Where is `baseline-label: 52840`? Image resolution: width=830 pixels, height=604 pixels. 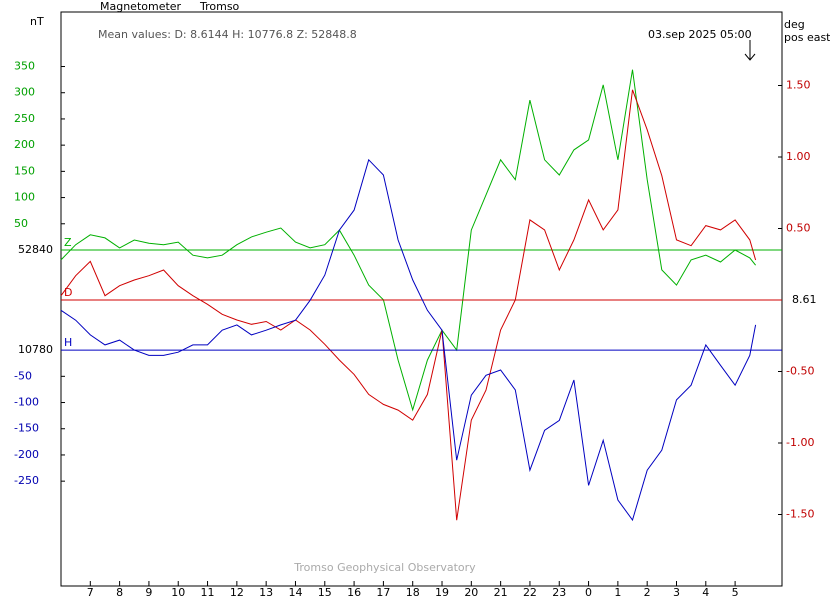 baseline-label: 52840 is located at coordinates (35, 249).